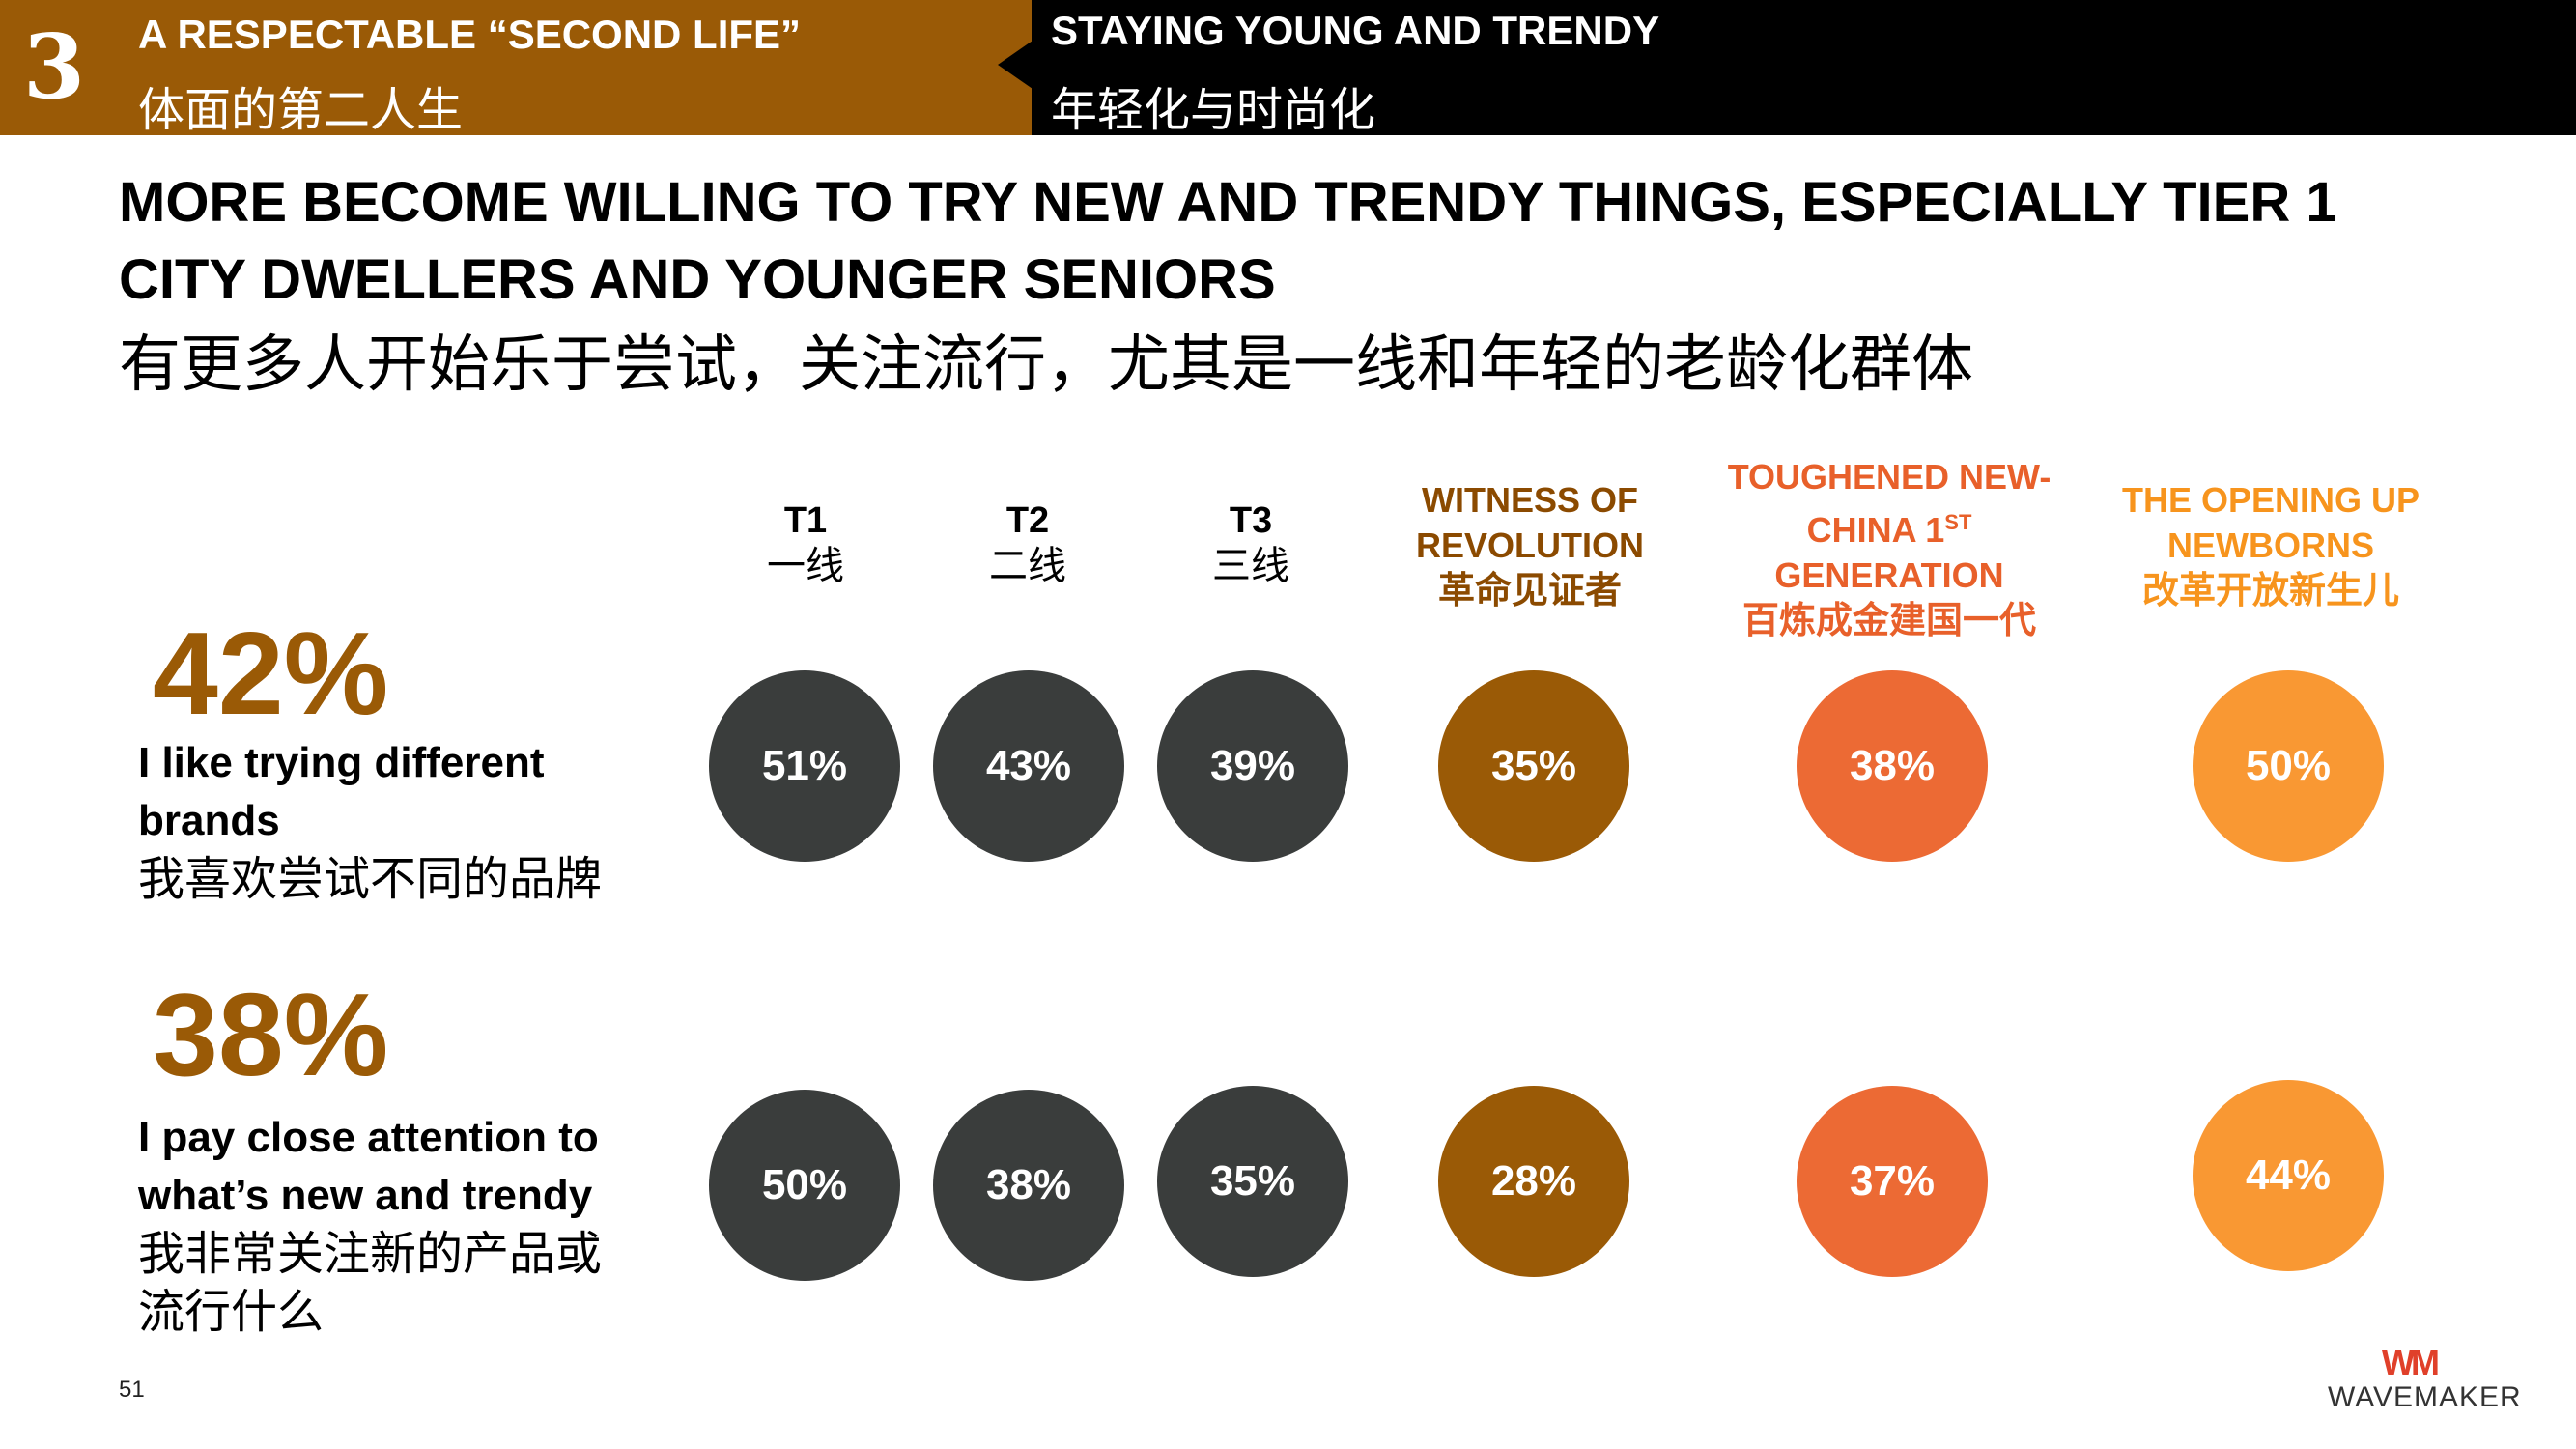  I want to click on wavemaker-logo-mark: WM, so click(2411, 1362).